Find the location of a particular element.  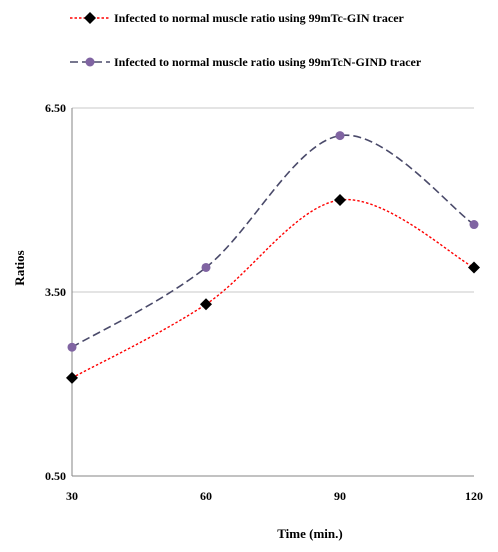

x-tick-label: 30 is located at coordinates (72, 496).